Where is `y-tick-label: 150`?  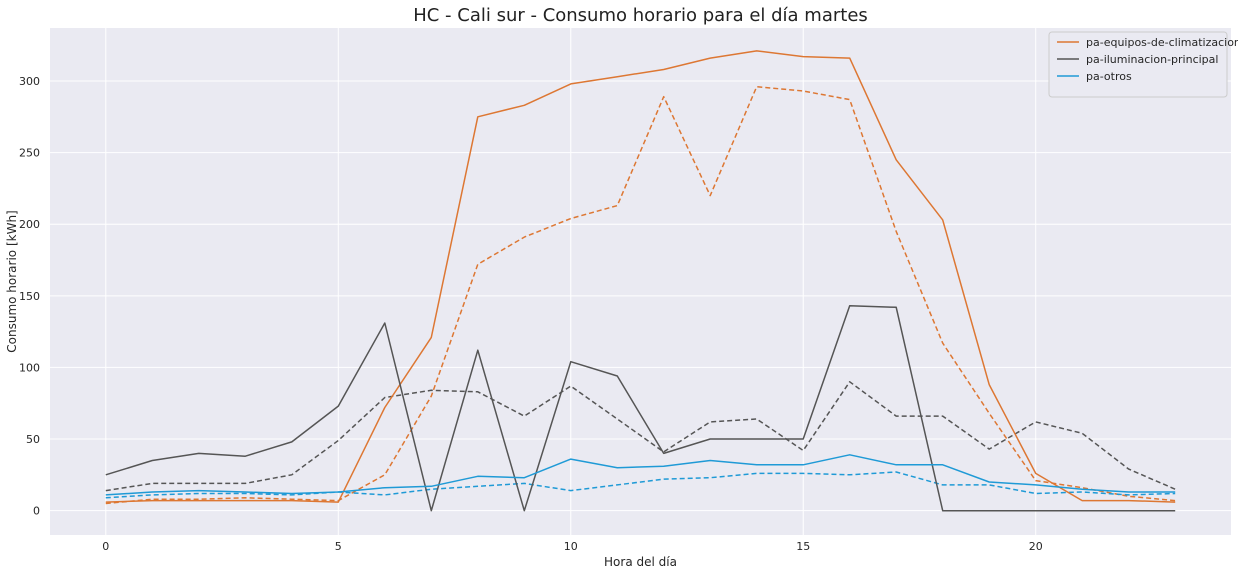
y-tick-label: 150 is located at coordinates (29, 296).